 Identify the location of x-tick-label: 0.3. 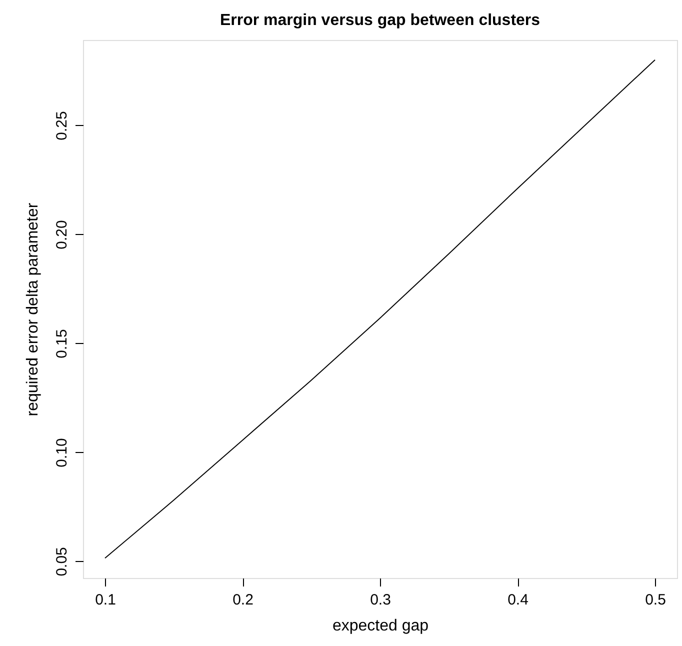
(380, 600).